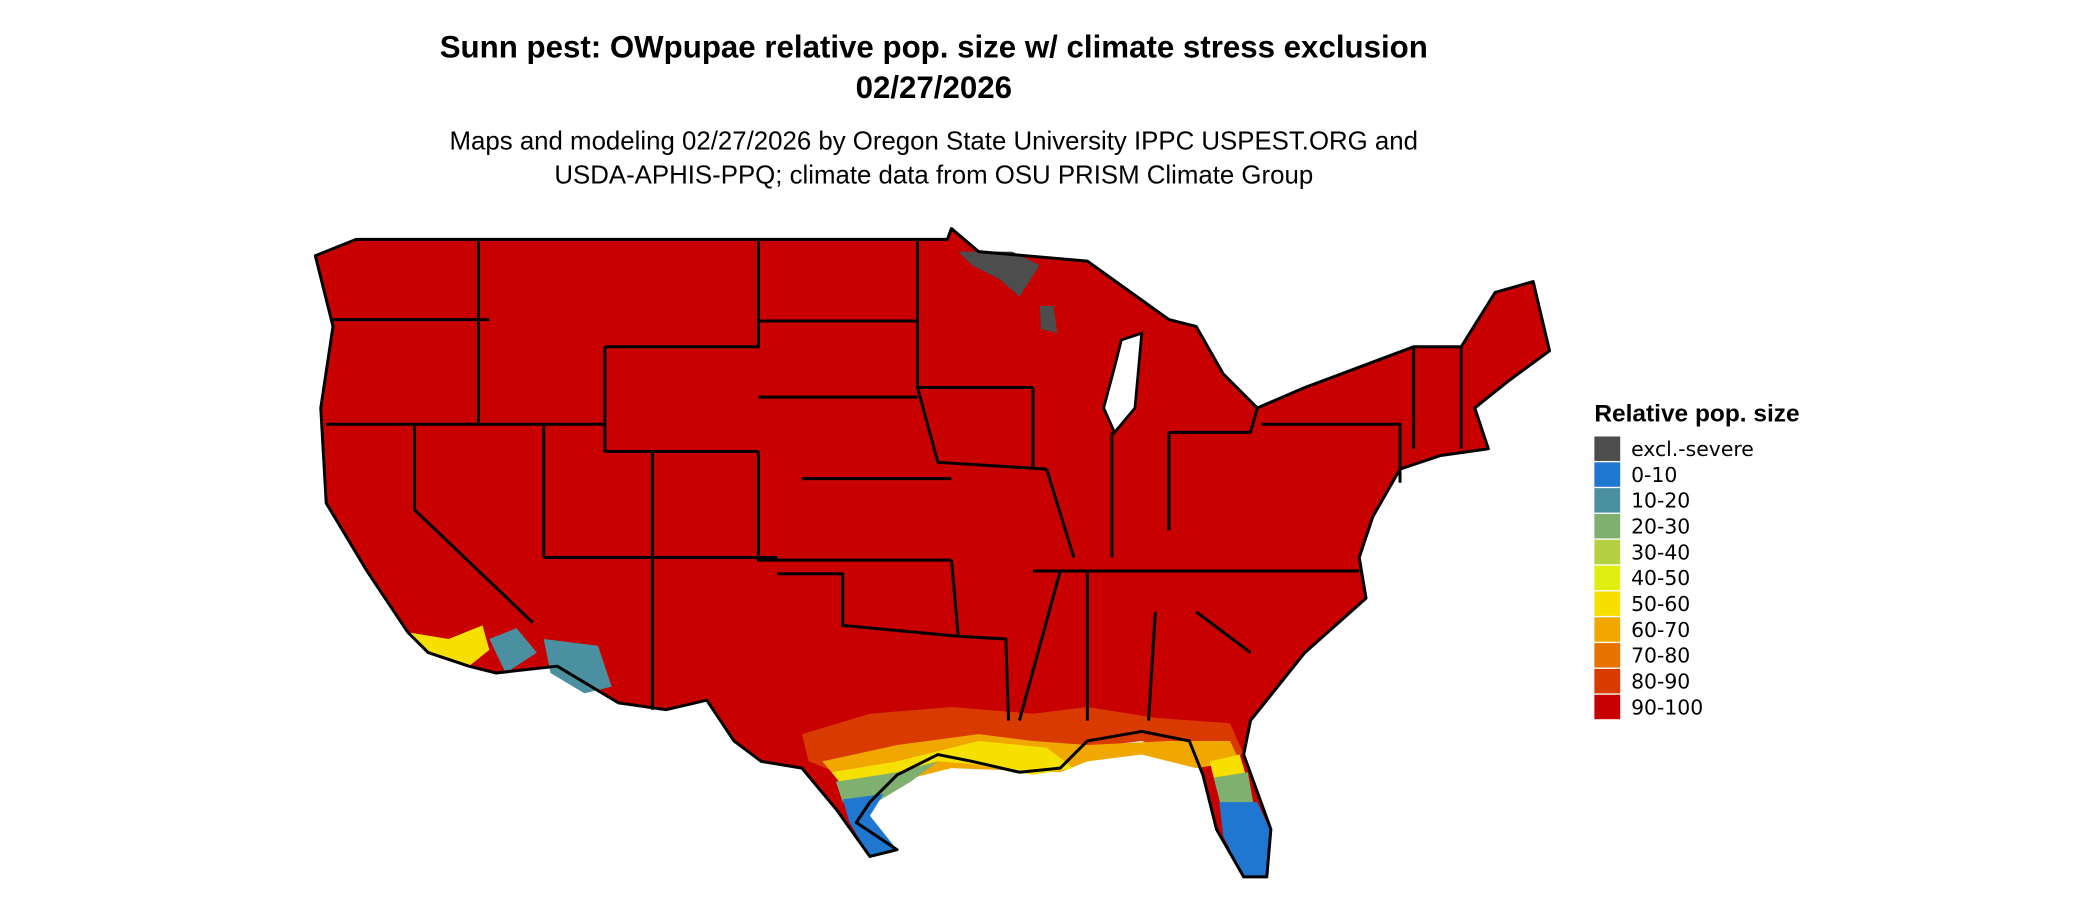  I want to click on legend-label: 10-20, so click(1660, 501).